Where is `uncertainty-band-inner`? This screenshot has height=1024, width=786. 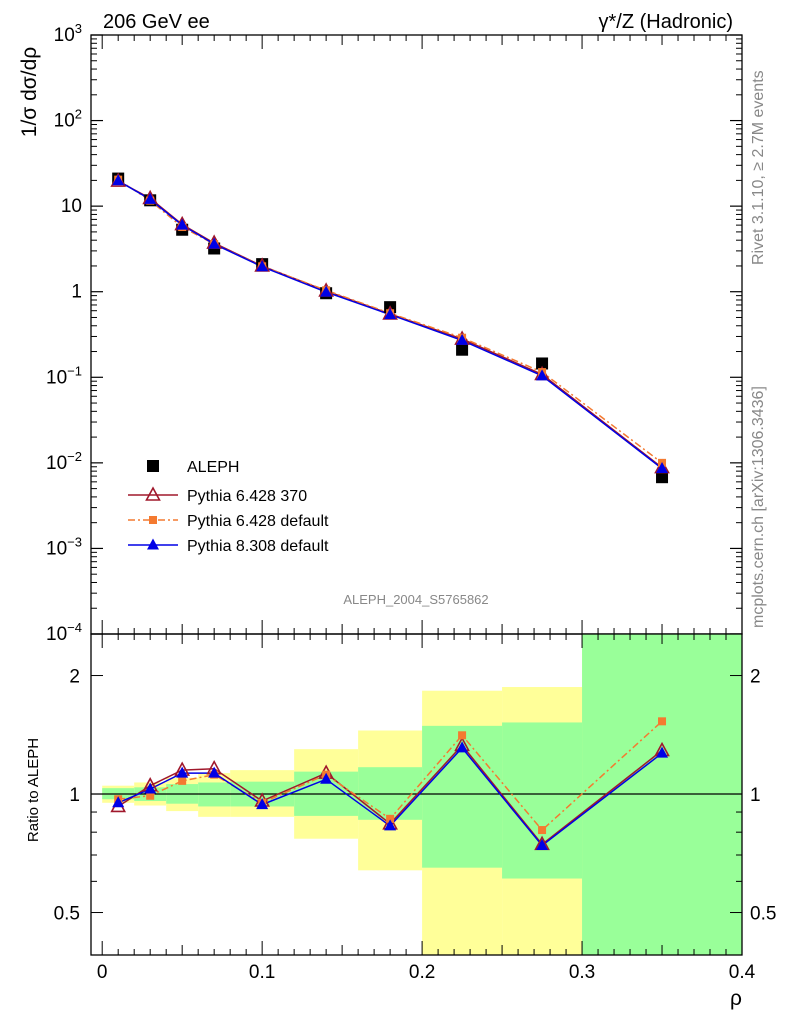
uncertainty-band-inner is located at coordinates (542, 800).